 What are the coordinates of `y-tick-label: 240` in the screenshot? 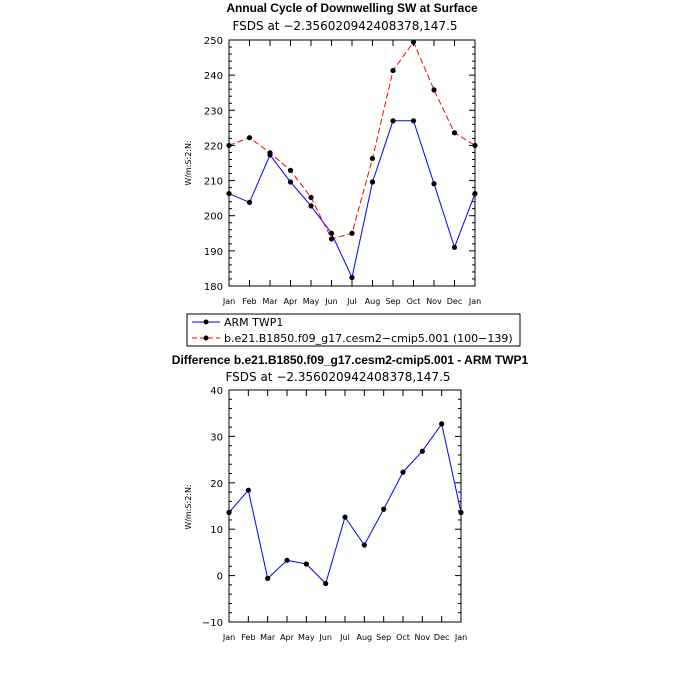 It's located at (213, 76).